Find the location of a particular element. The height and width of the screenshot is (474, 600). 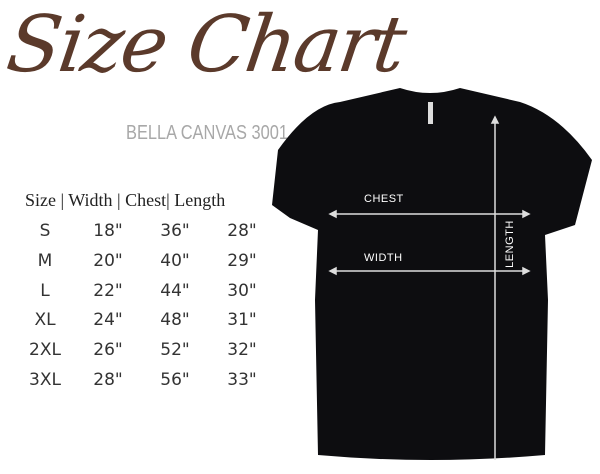

table-header: Size | Width | Chest| Length is located at coordinates (125, 200).